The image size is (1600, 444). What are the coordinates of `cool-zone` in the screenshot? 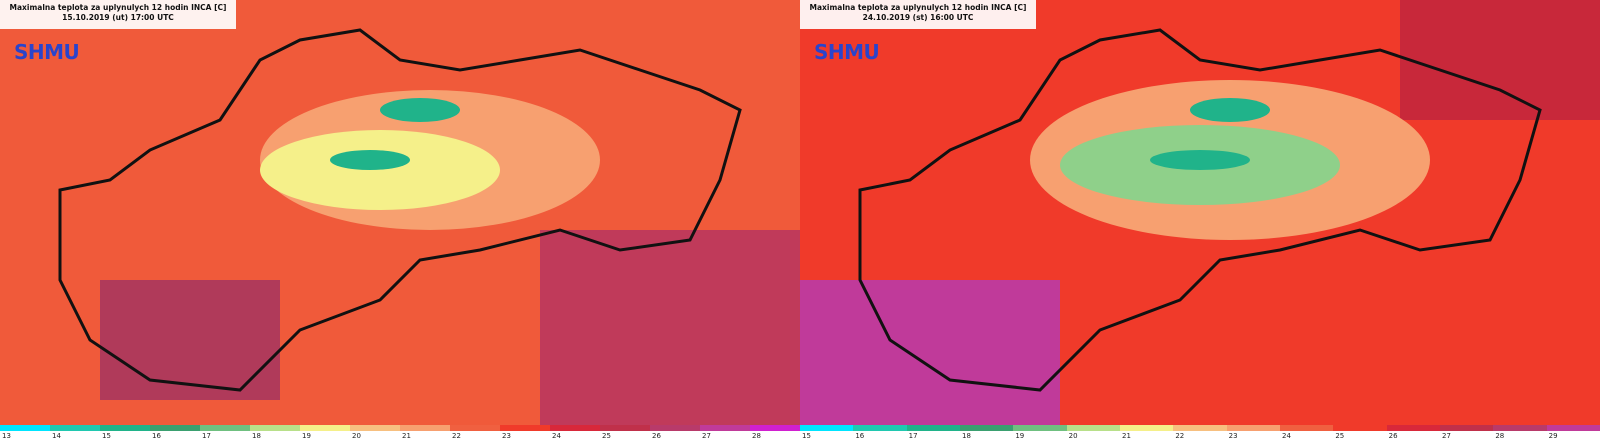 It's located at (380, 170).